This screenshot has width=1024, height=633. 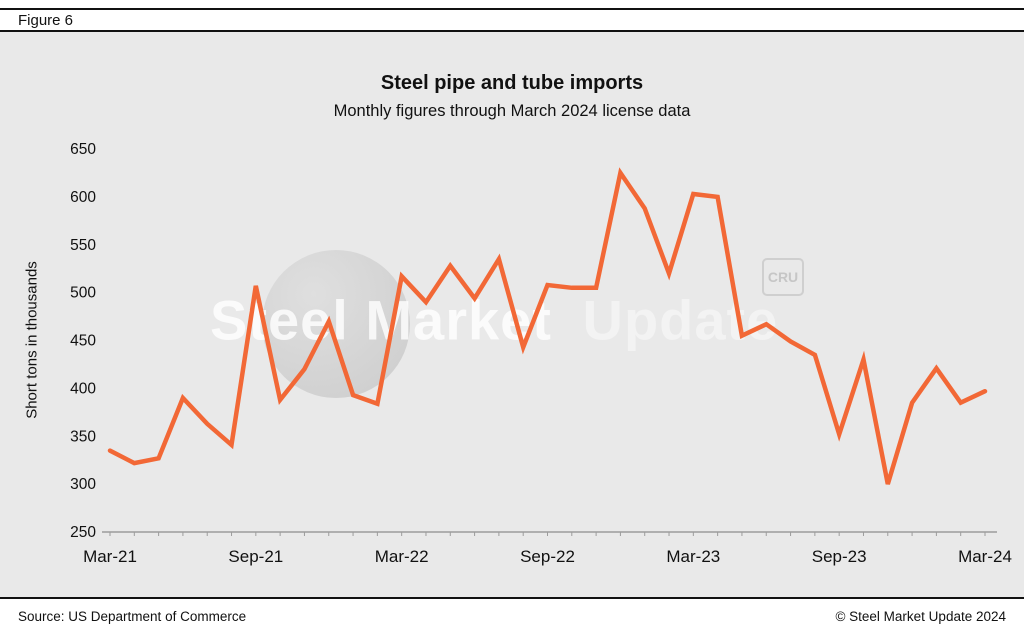 I want to click on y-tick-label: 400, so click(x=83, y=388).